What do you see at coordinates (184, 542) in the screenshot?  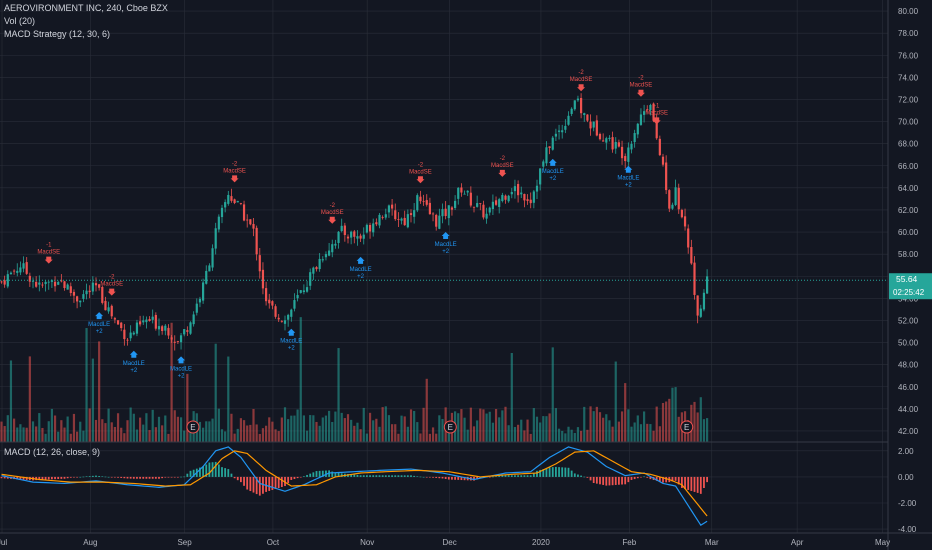 I see `time-tick-label: Sep` at bounding box center [184, 542].